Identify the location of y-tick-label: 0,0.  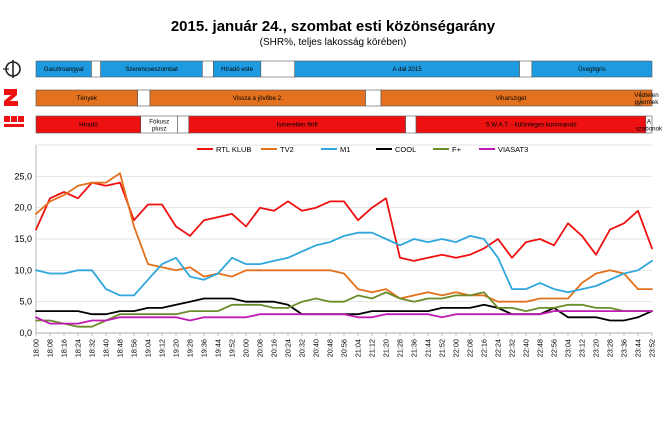
(25, 333).